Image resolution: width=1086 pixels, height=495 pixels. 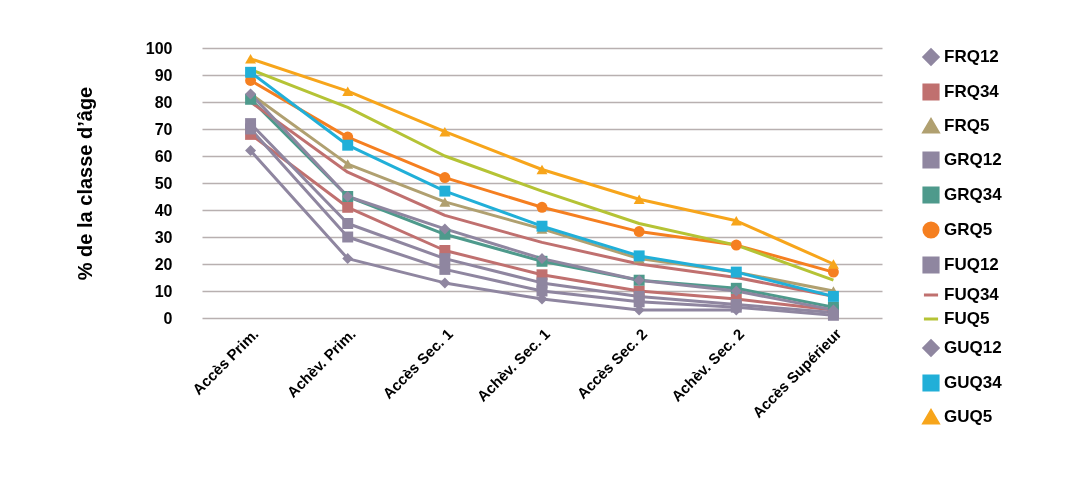 What do you see at coordinates (973, 382) in the screenshot?
I see `legend-label: GUQ34` at bounding box center [973, 382].